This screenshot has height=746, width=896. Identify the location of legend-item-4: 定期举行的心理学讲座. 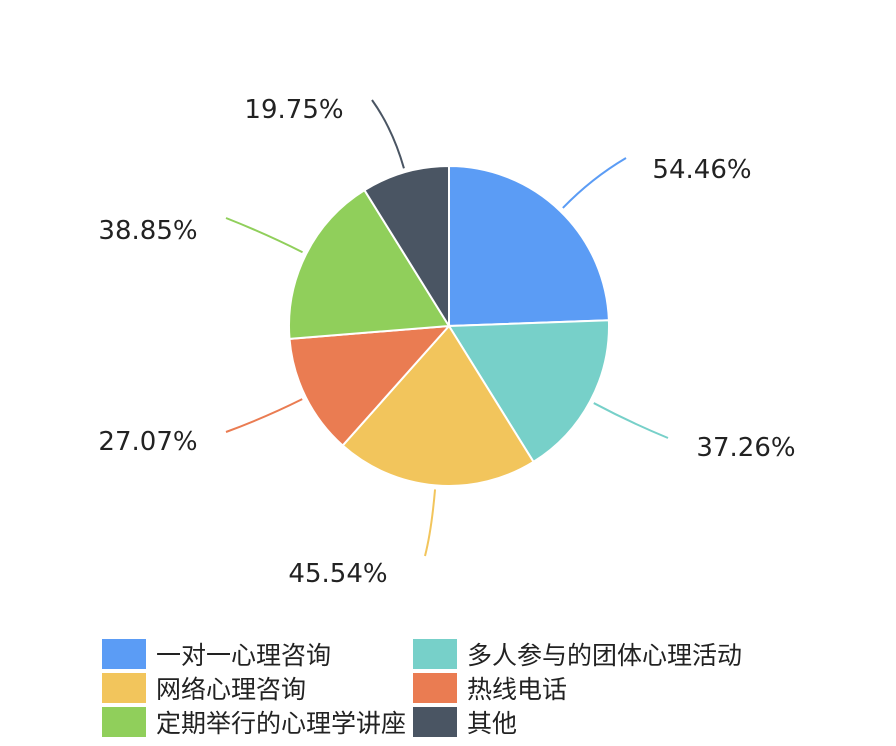
(254, 722).